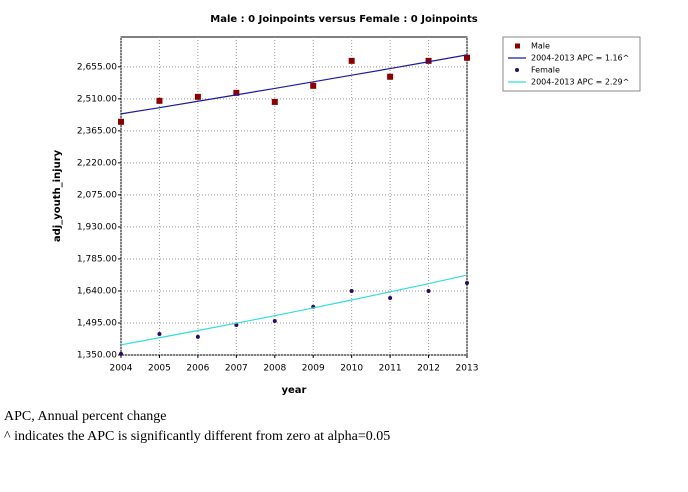  Describe the element at coordinates (57, 195) in the screenshot. I see `y-axis-label: adj_youth_injury` at that location.